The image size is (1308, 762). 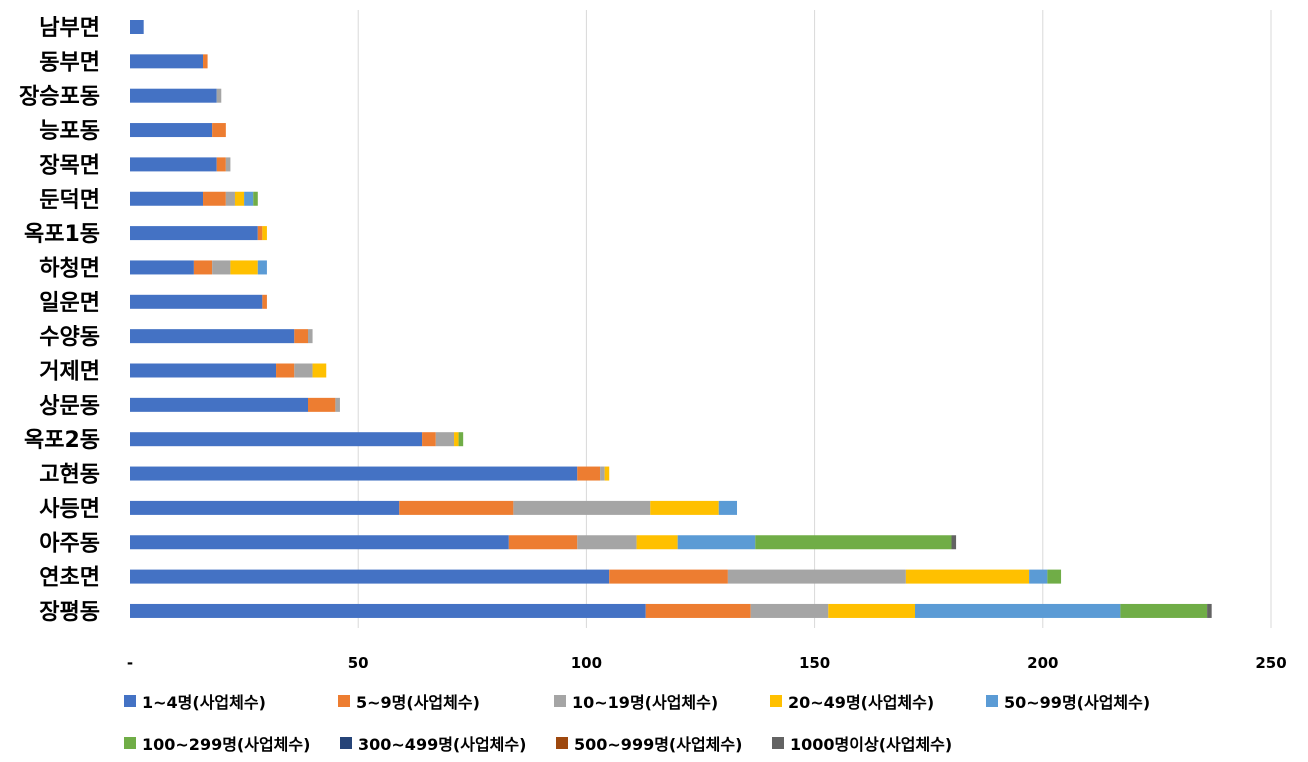 What do you see at coordinates (69, 62) in the screenshot?
I see `category-label: 동부면` at bounding box center [69, 62].